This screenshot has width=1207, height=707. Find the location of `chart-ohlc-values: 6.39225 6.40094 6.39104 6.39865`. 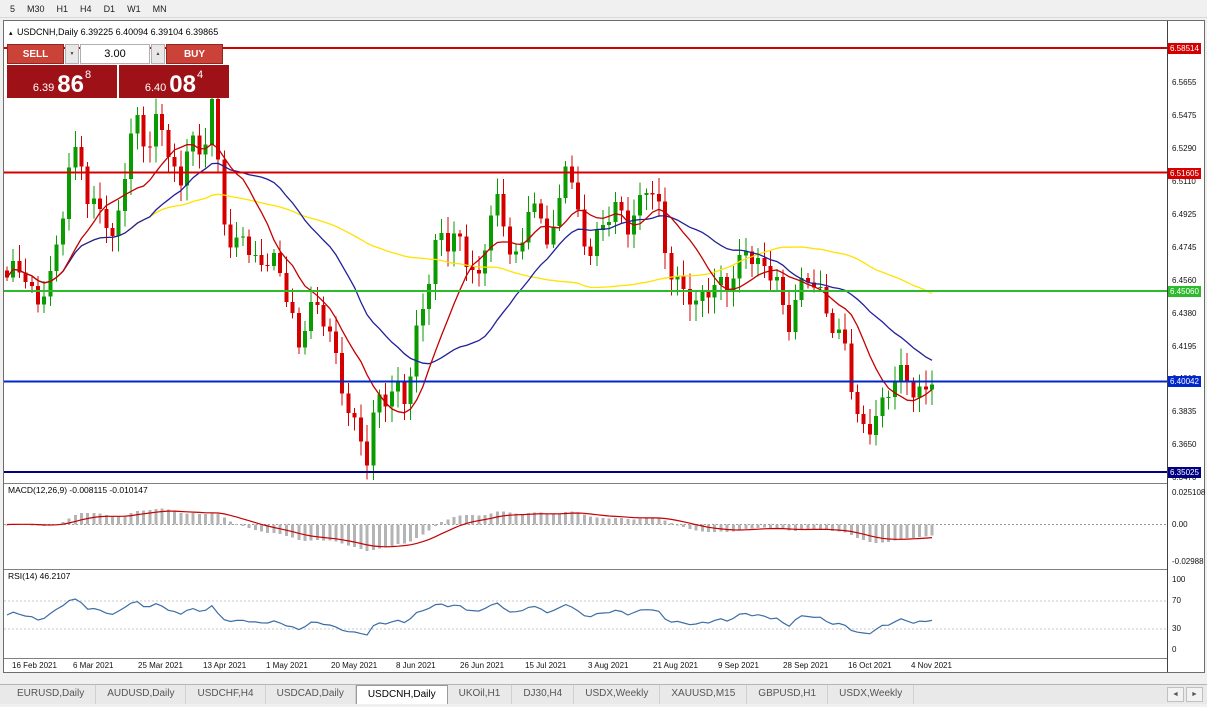

chart-ohlc-values: 6.39225 6.40094 6.39104 6.39865 is located at coordinates (149, 32).